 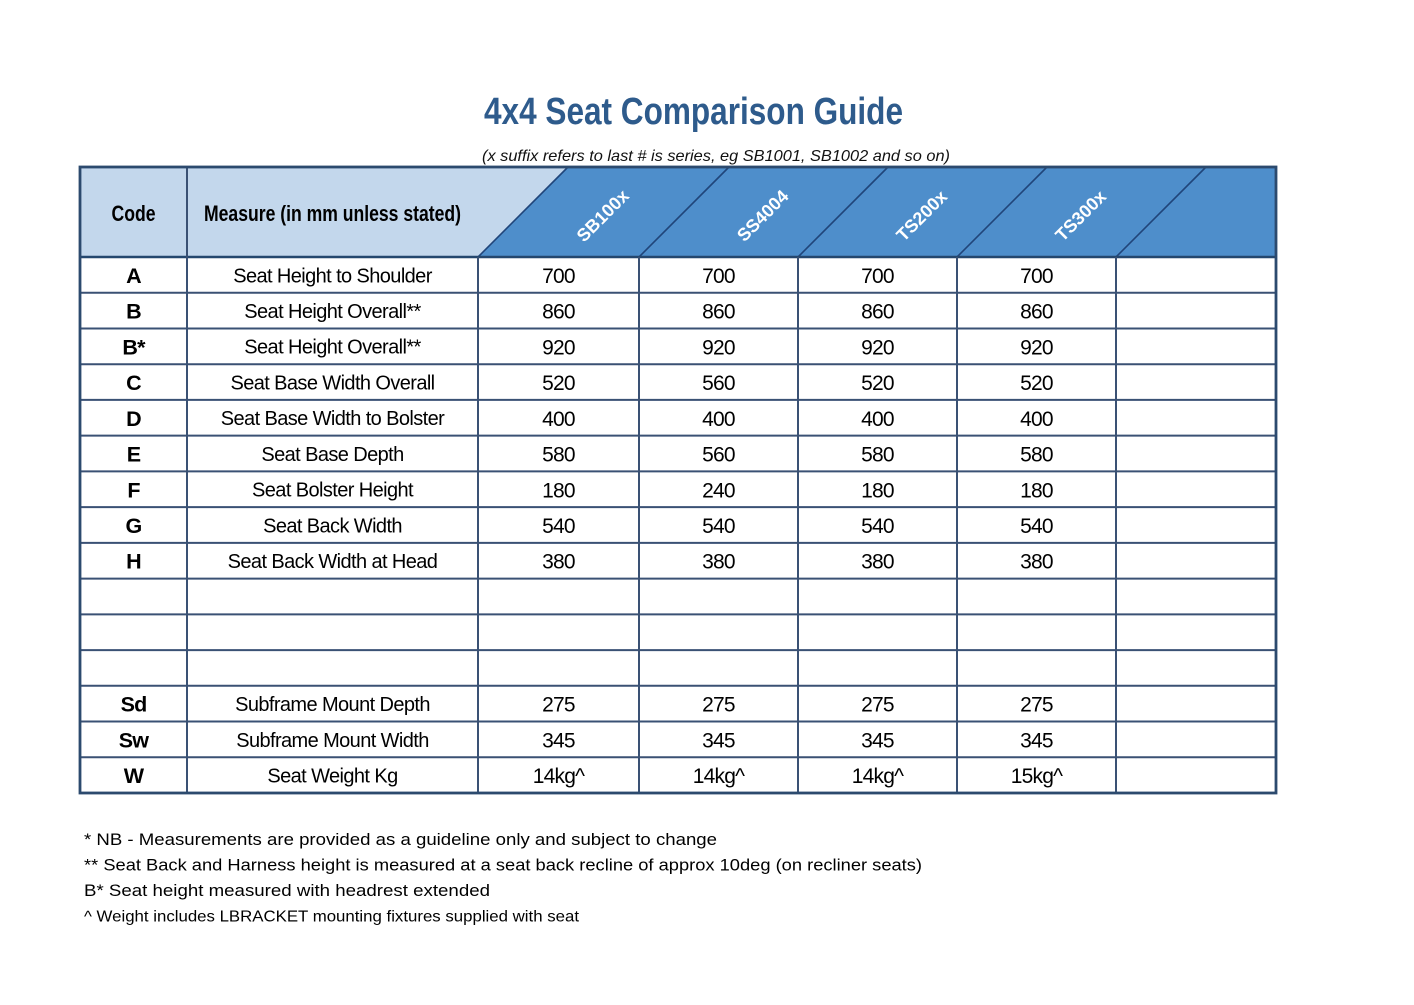 I want to click on svg-text: Seat Base Width to Bolster, so click(x=333, y=419).